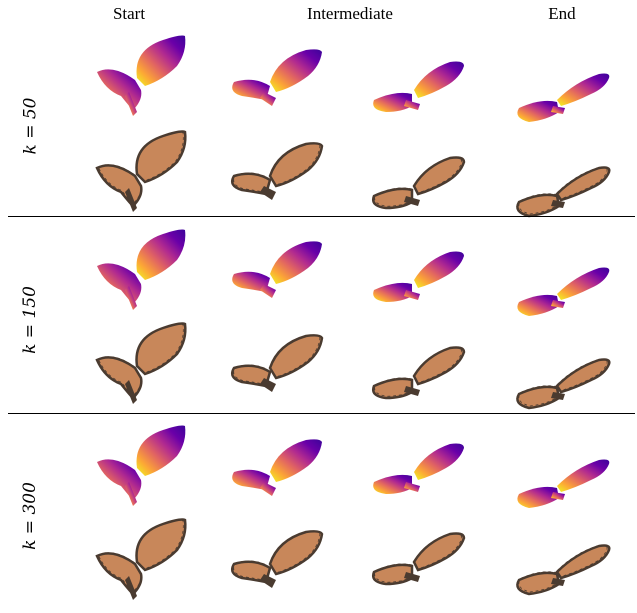  I want to click on row-label-k150: k = 150, so click(30, 320).